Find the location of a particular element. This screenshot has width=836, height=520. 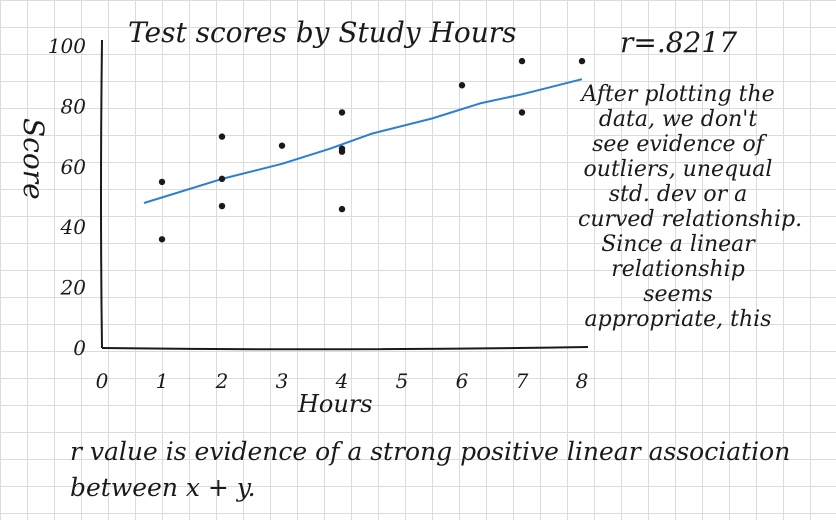

r-value-annotation: r=.8217 is located at coordinates (679, 42).